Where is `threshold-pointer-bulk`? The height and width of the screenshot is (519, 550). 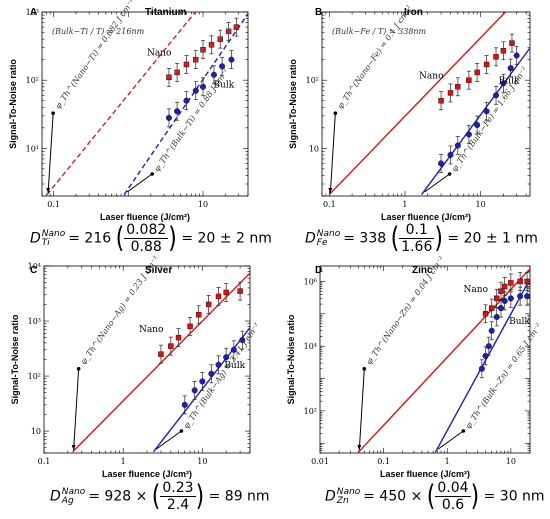 threshold-pointer-bulk is located at coordinates (451, 440).